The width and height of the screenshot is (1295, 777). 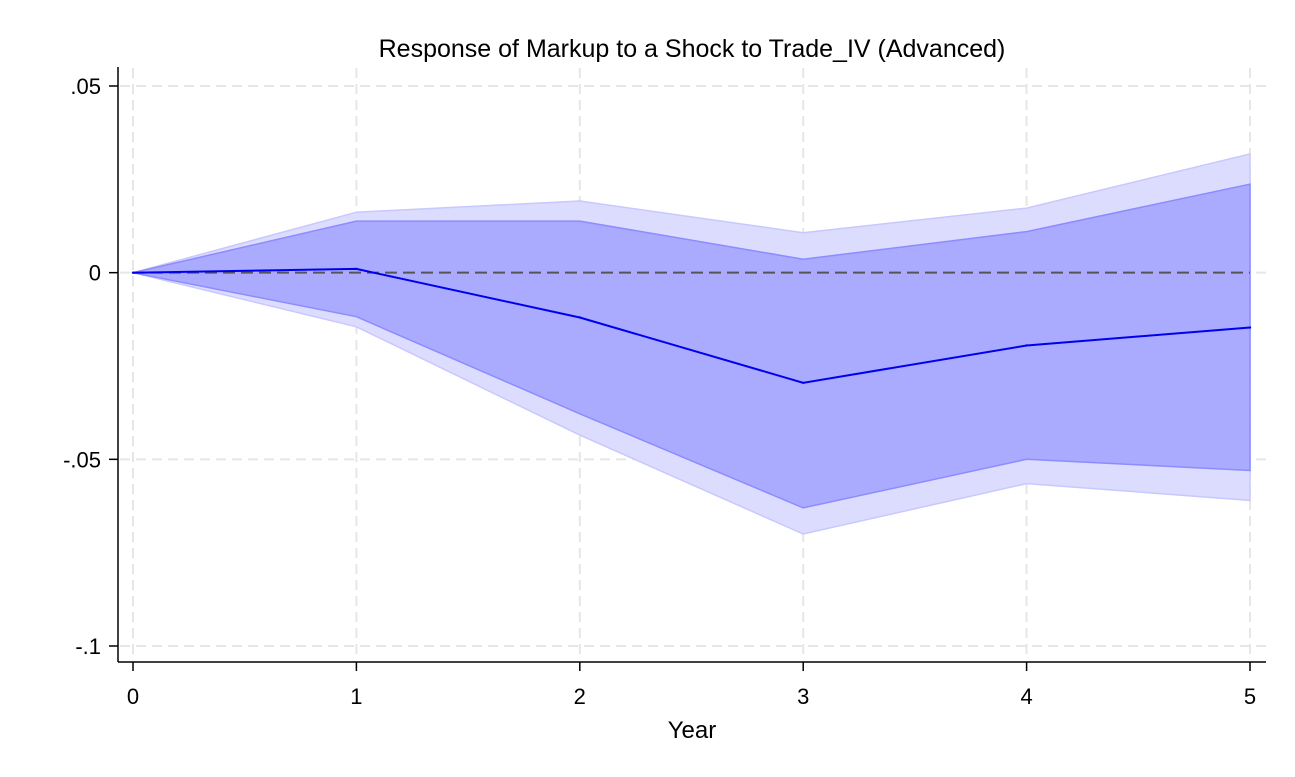 I want to click on x-tick-label: 2, so click(x=580, y=696).